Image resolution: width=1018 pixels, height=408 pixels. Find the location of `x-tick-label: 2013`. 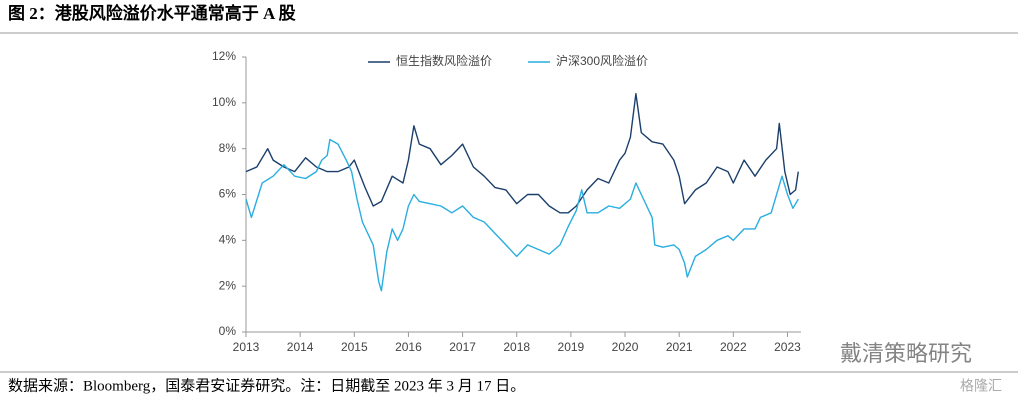

x-tick-label: 2013 is located at coordinates (246, 347).